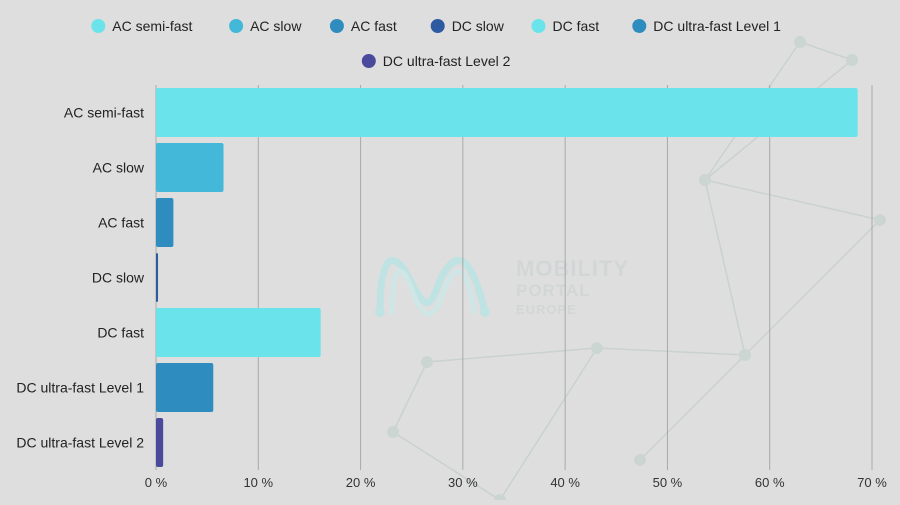 The height and width of the screenshot is (505, 900). I want to click on x-tick-label: 70 %, so click(872, 482).